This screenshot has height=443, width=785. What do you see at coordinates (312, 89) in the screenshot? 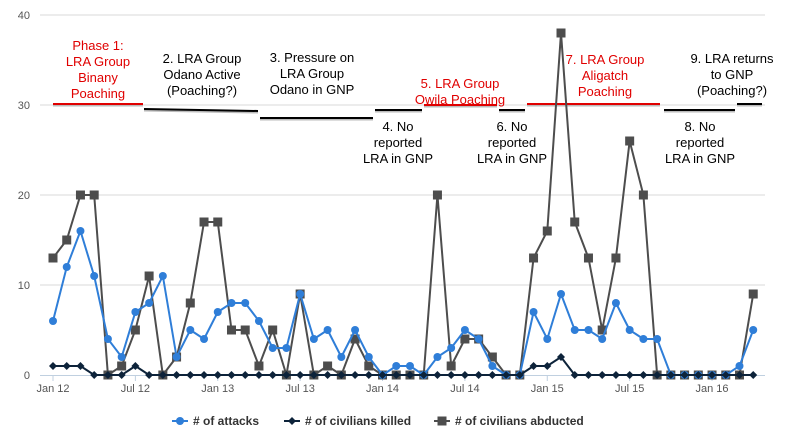
I see `annotation-line: Odano in GNP` at bounding box center [312, 89].